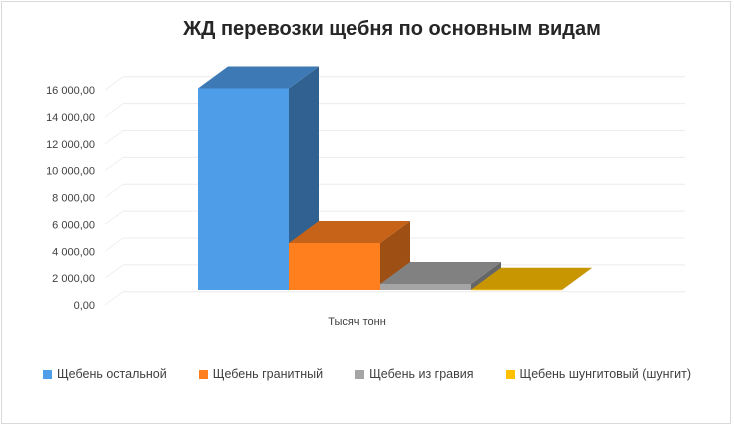 The width and height of the screenshot is (734, 427). What do you see at coordinates (357, 322) in the screenshot?
I see `x-category-label: Тысяч тонн` at bounding box center [357, 322].